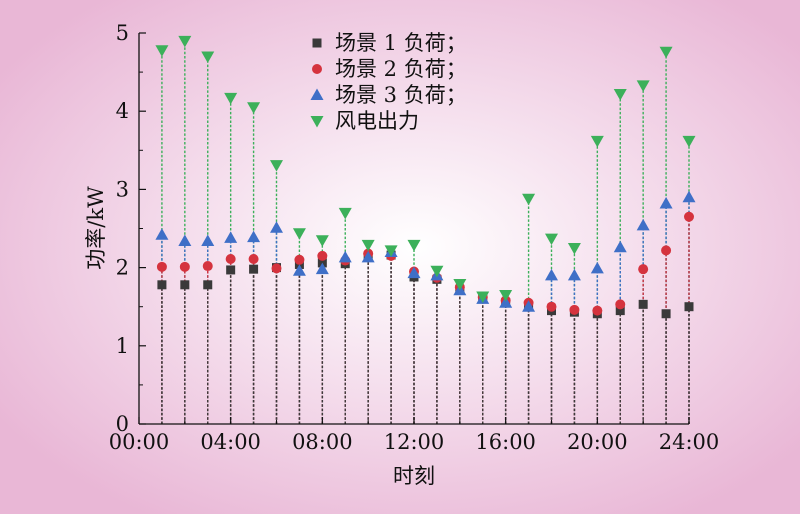 This screenshot has width=800, height=514. What do you see at coordinates (401, 95) in the screenshot?
I see `legend-label-3: 场景 3 负荷；` at bounding box center [401, 95].